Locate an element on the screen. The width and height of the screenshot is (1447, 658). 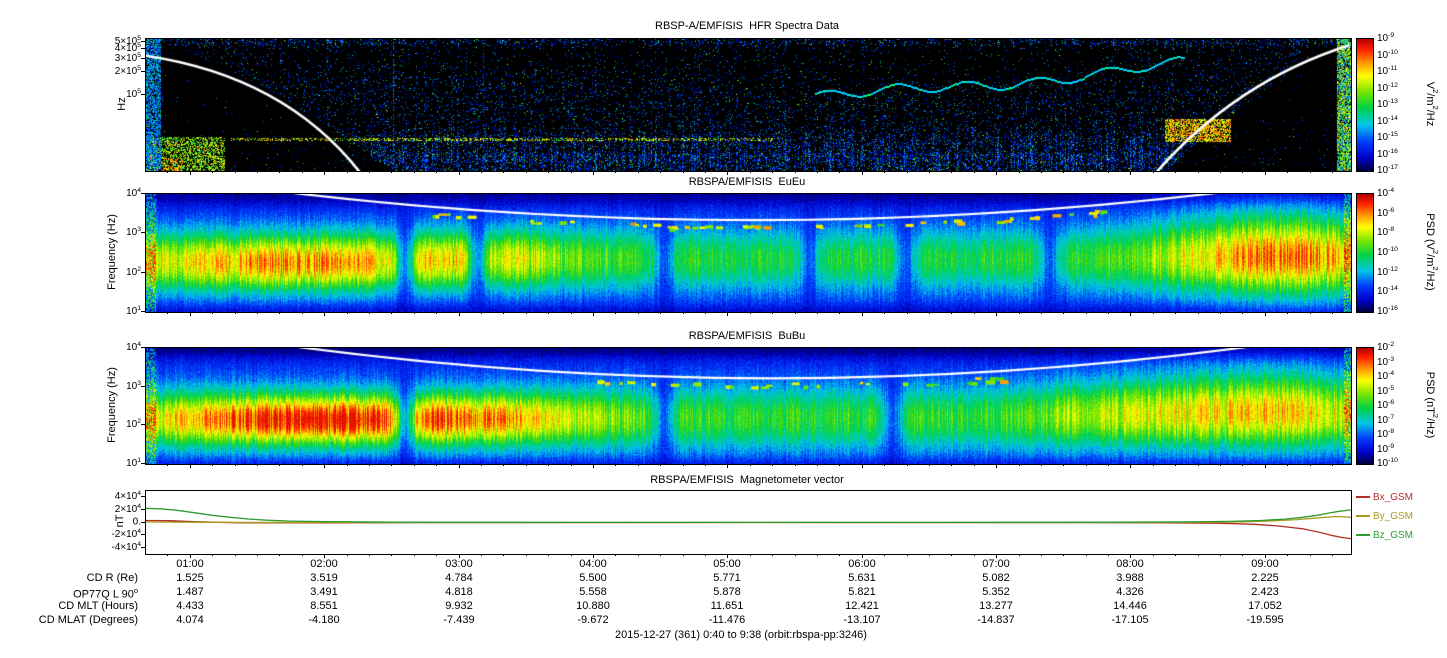
ephemeris-cell: 17.052 is located at coordinates (1265, 606).